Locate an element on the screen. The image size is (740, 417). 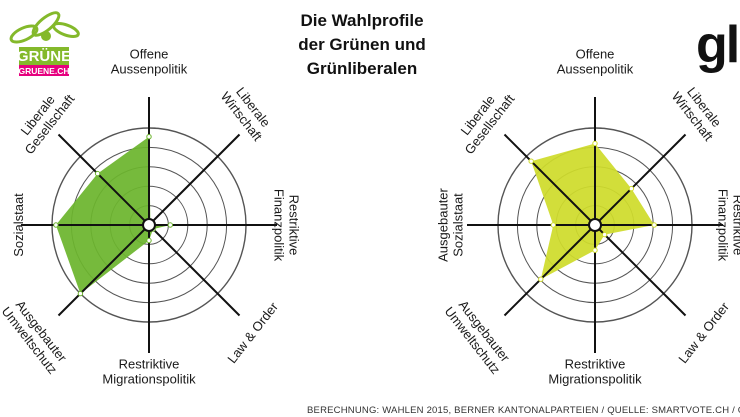
axis-label-sozialstaat: Sozialstaat is located at coordinates (18, 225).